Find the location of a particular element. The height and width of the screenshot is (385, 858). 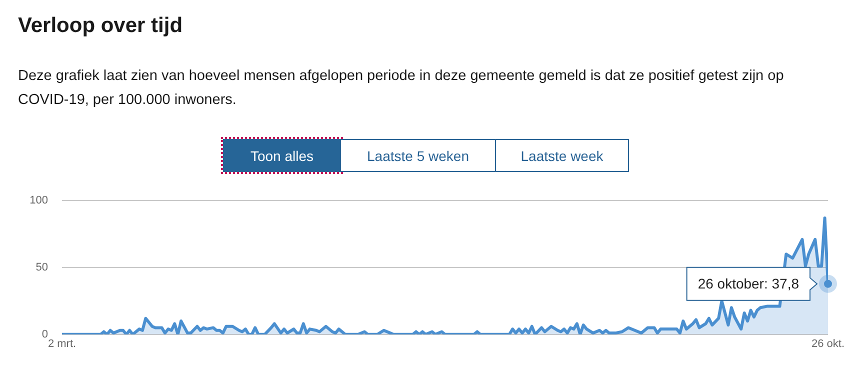

y-tick-label: 0 is located at coordinates (45, 334).